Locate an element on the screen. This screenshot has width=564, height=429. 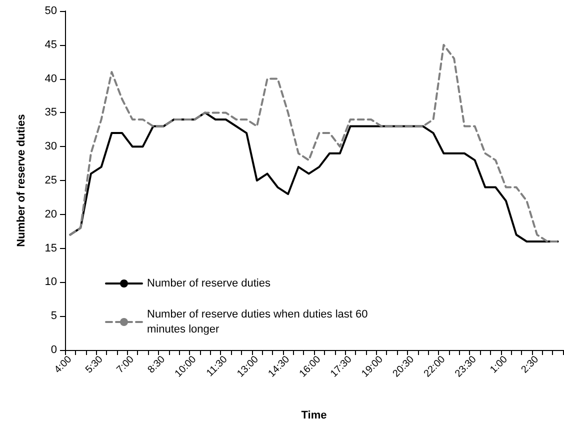
y-tick-label: 10 is located at coordinates (50, 282).